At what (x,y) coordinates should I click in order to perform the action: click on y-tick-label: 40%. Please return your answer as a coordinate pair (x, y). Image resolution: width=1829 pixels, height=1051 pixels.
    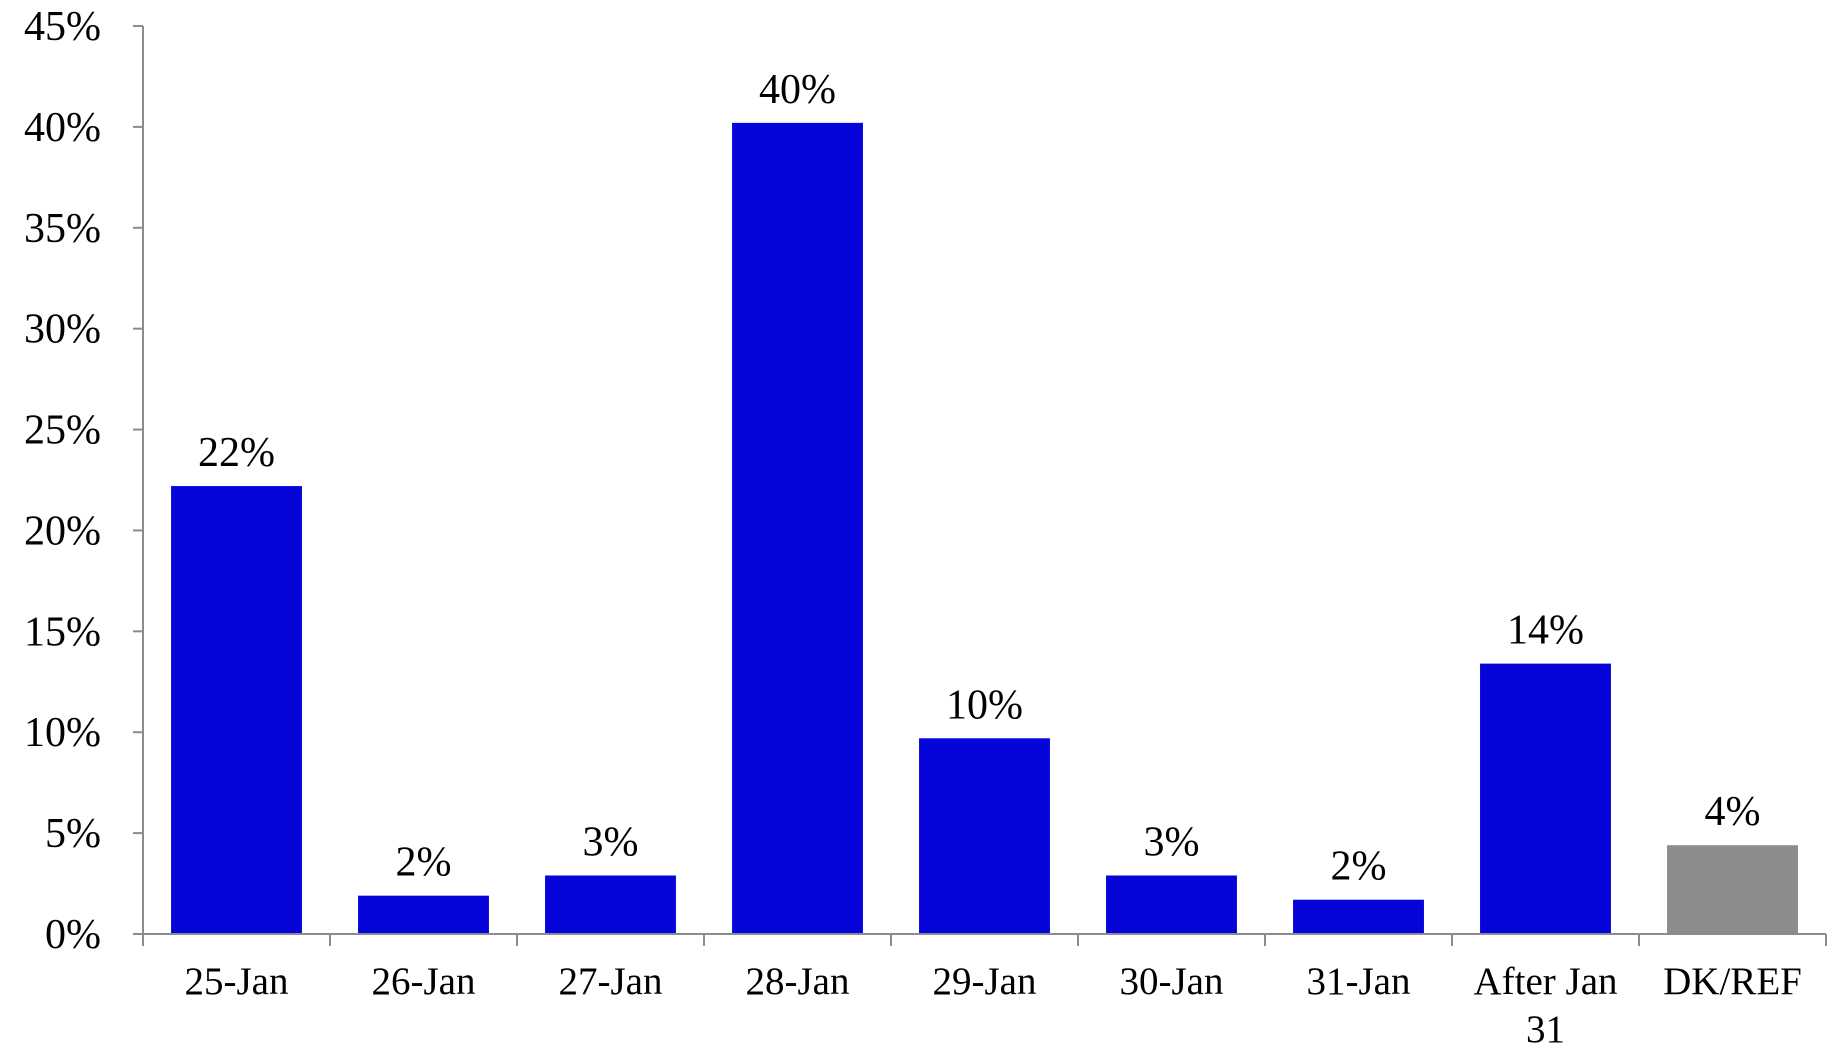
    Looking at the image, I should click on (62, 128).